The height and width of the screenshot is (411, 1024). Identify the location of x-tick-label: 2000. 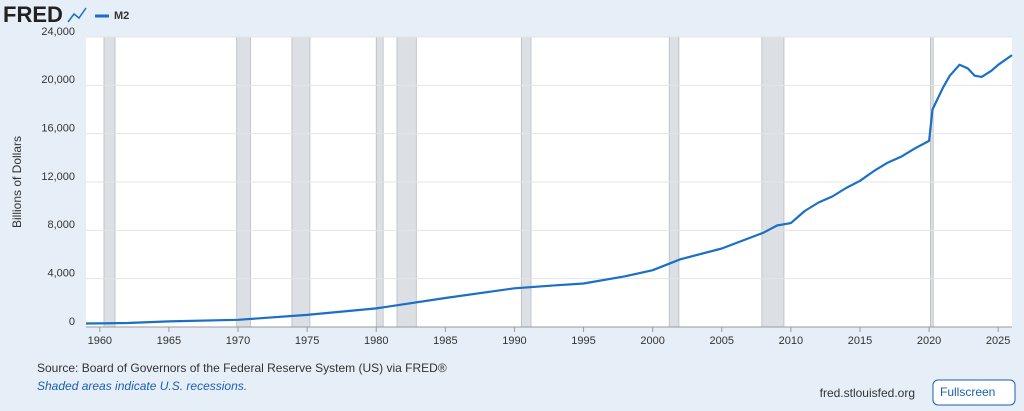
(652, 341).